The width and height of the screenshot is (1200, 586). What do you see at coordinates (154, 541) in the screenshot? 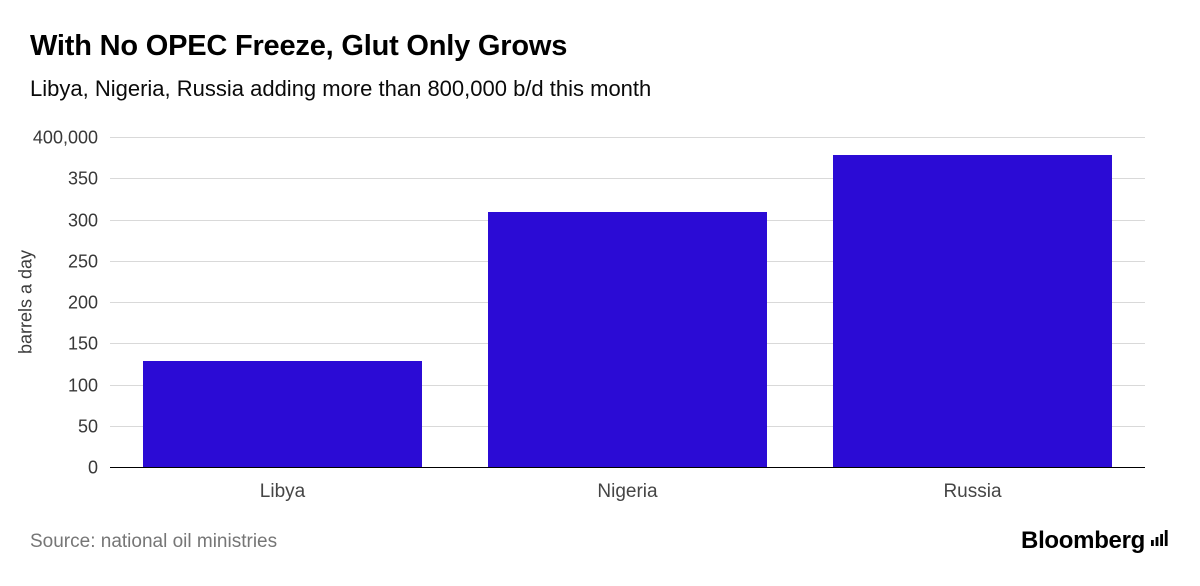
I see `source-text: Source: national oil ministries` at bounding box center [154, 541].